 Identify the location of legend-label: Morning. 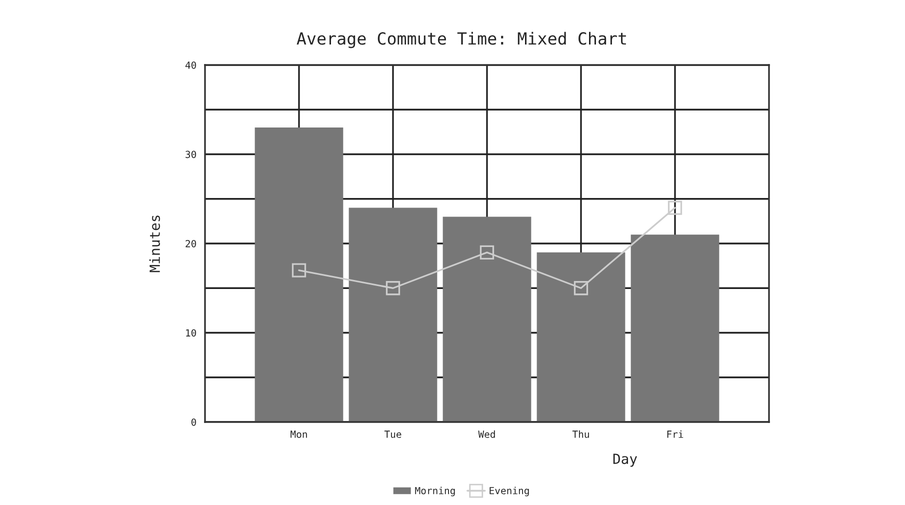
(435, 491).